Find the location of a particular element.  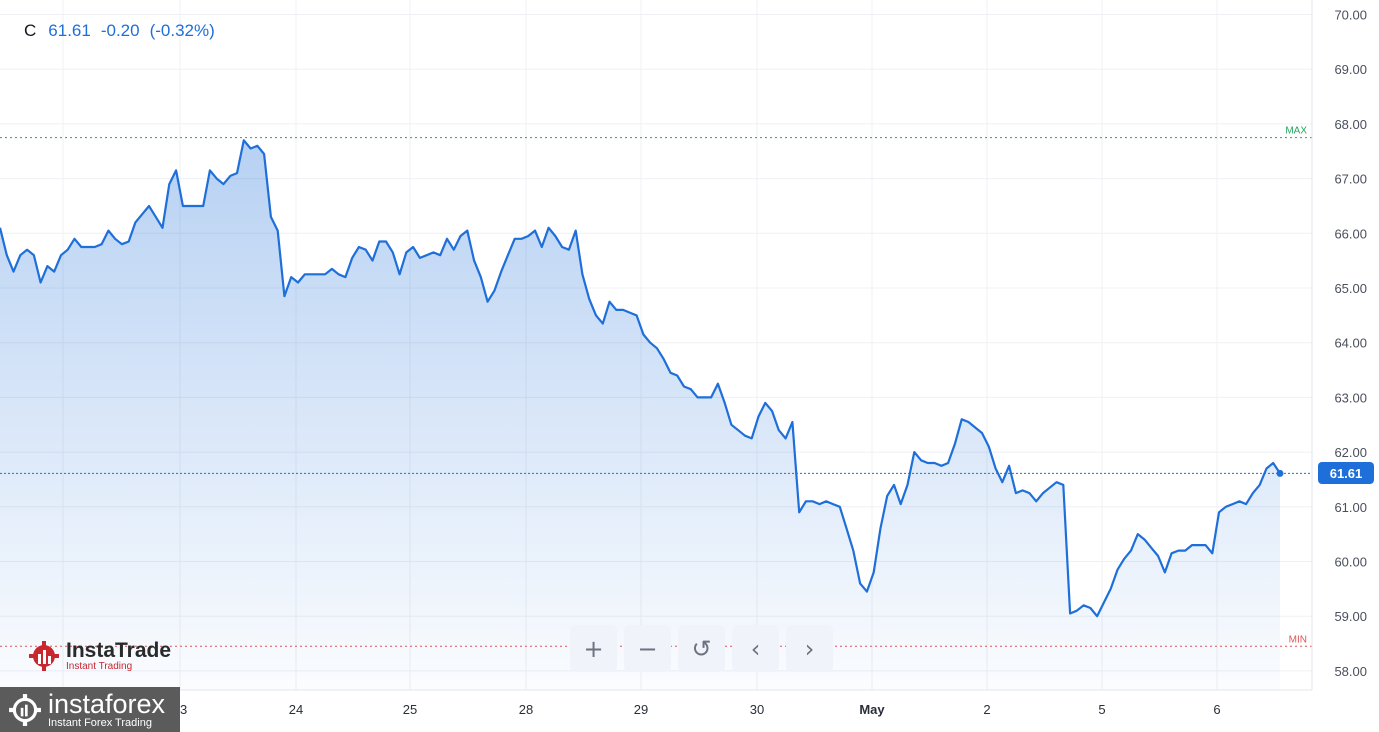

y-tick-label: 63.00 is located at coordinates (1350, 397).